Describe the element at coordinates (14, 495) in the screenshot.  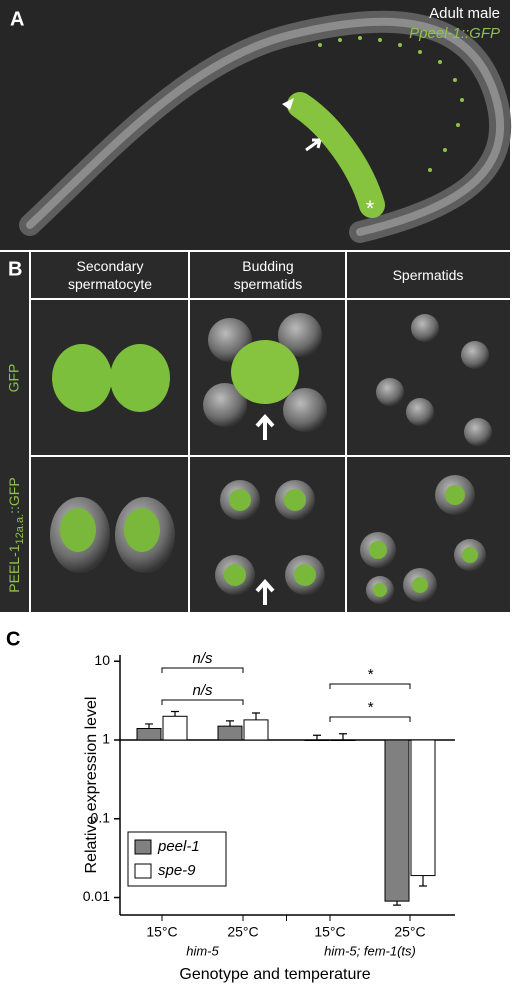
I see `row-label-suffix: ::GFP` at that location.